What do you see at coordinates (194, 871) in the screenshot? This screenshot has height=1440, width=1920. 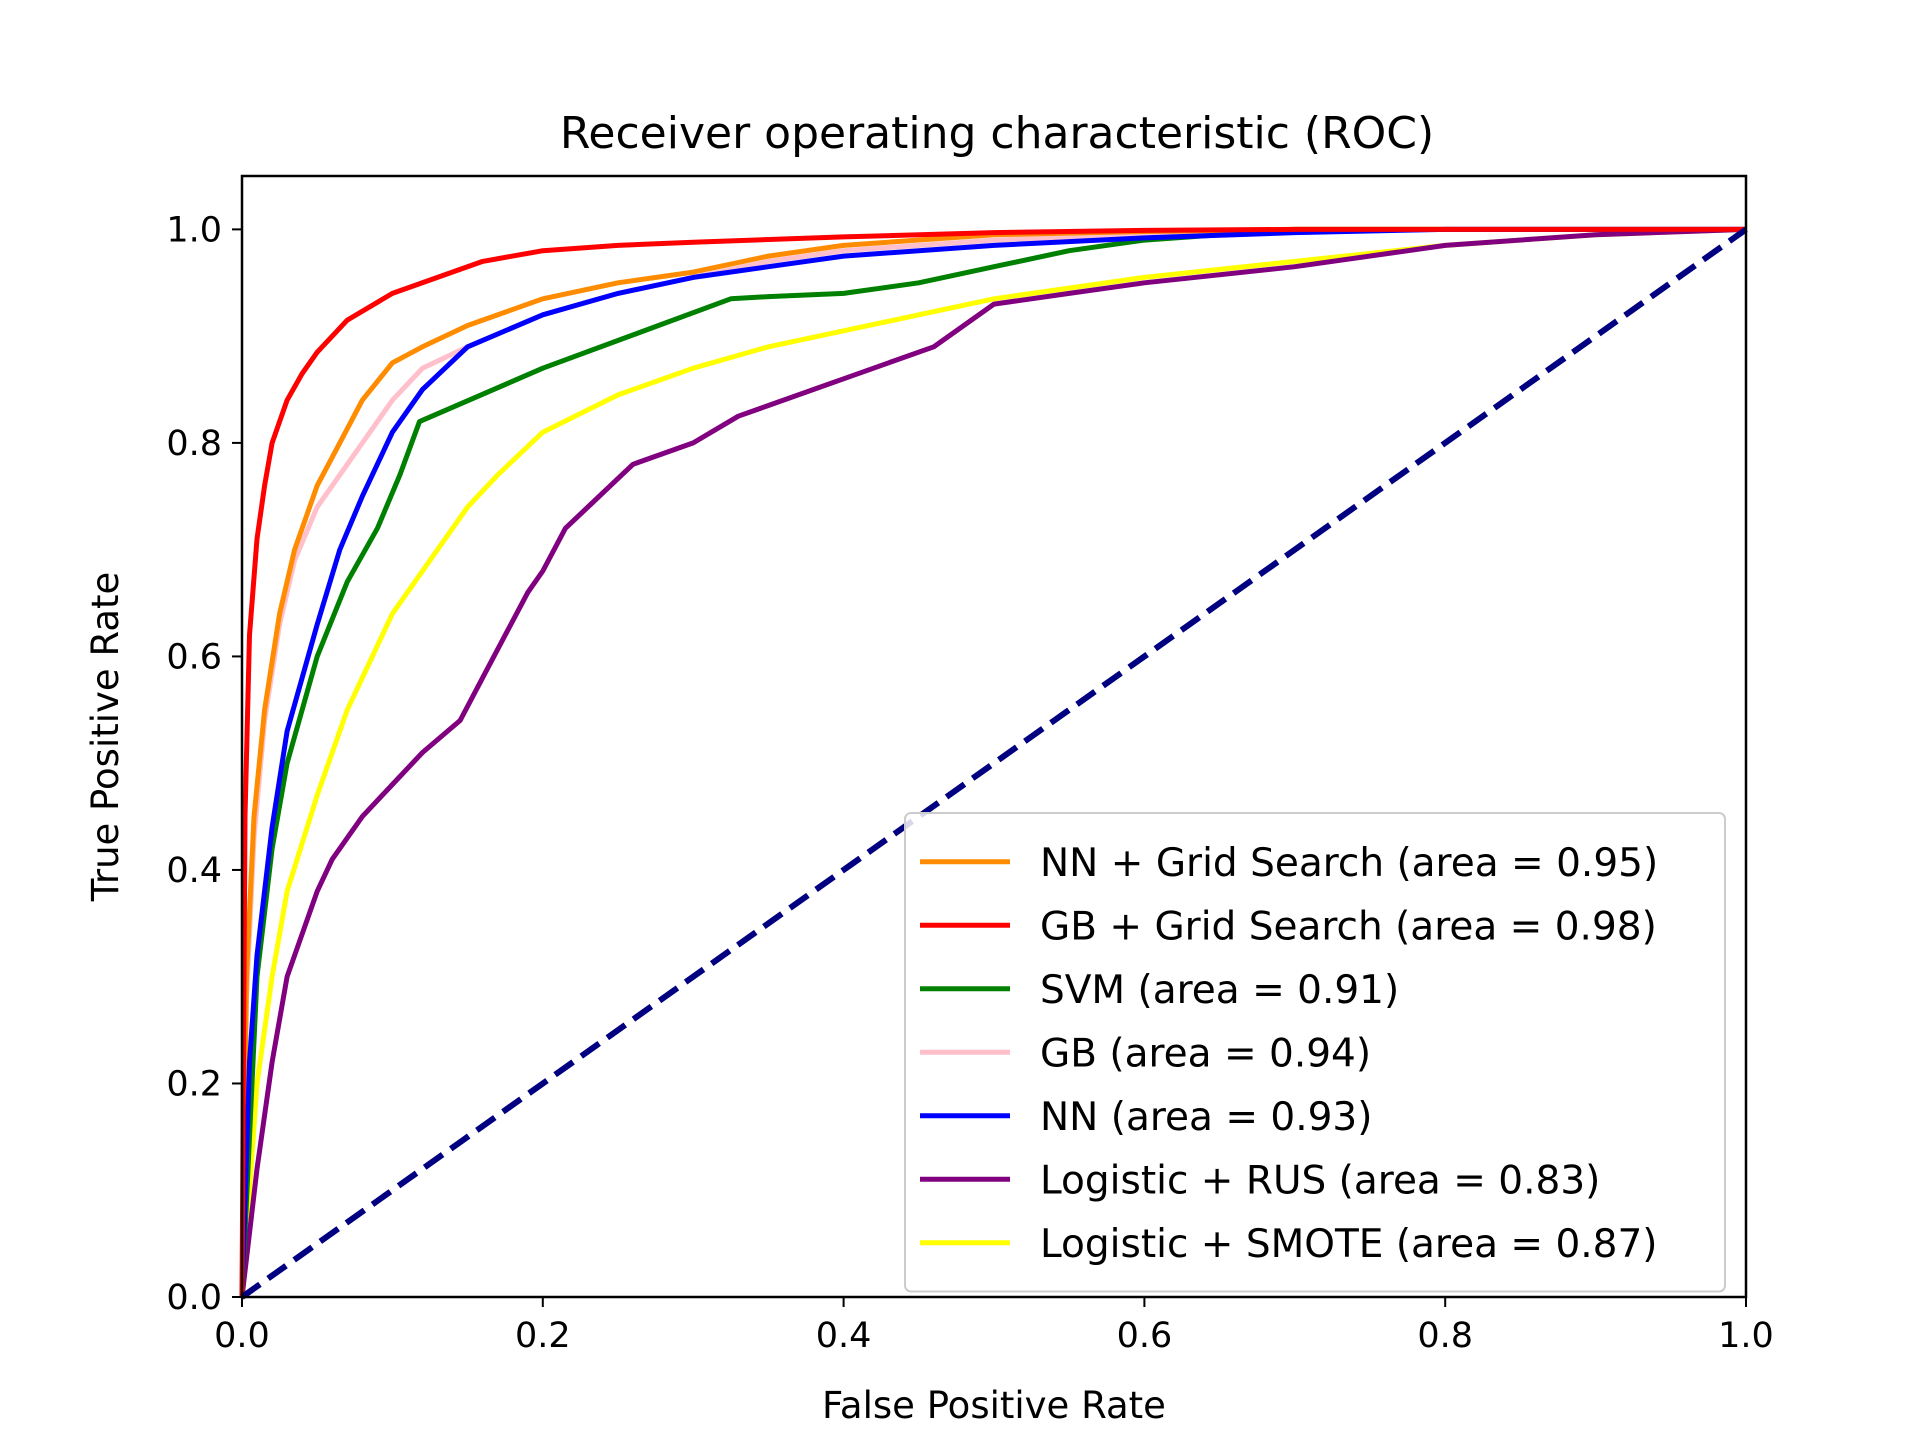 I see `y-tick-label: 0.4` at bounding box center [194, 871].